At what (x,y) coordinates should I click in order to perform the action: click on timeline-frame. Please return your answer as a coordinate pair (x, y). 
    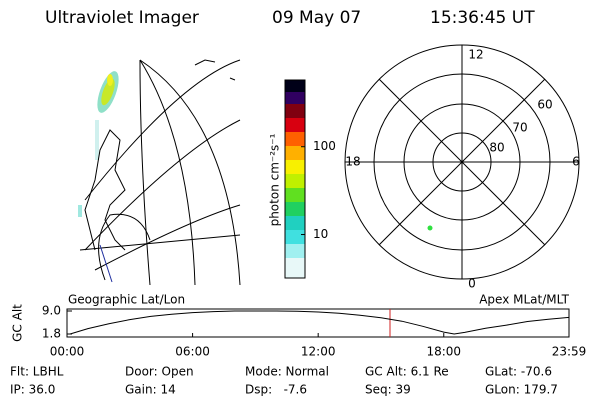
    Looking at the image, I should click on (318, 323).